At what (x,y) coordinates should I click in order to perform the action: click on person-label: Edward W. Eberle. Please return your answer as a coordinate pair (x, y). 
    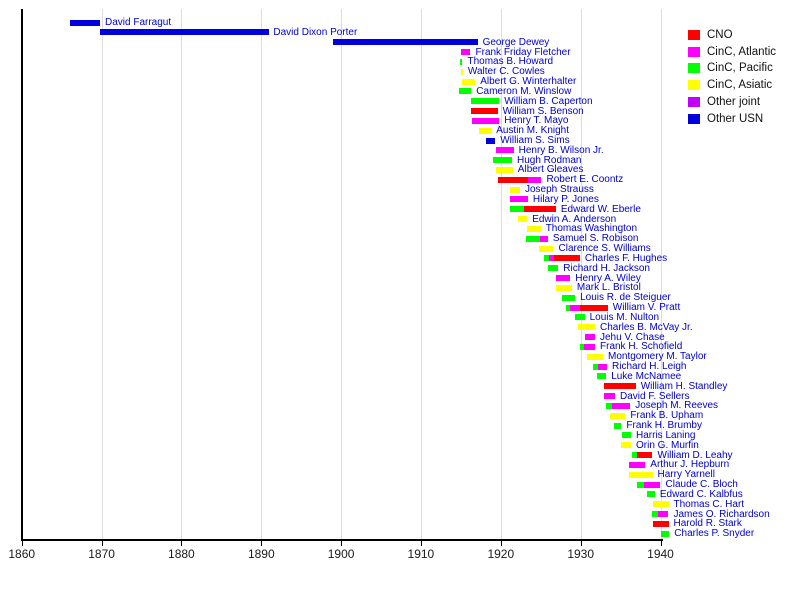
    Looking at the image, I should click on (600, 209).